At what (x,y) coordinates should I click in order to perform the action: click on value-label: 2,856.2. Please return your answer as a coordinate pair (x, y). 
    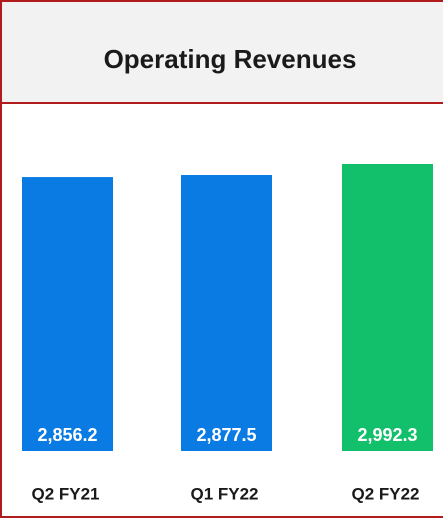
    Looking at the image, I should click on (67, 435).